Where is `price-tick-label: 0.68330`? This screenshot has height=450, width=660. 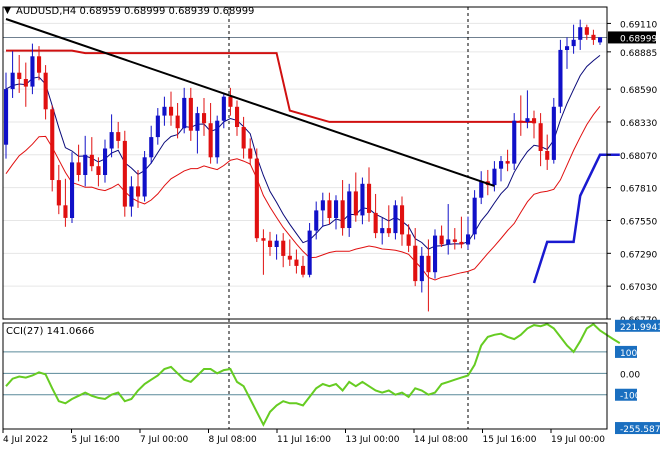 price-tick-label: 0.68330 is located at coordinates (638, 124).